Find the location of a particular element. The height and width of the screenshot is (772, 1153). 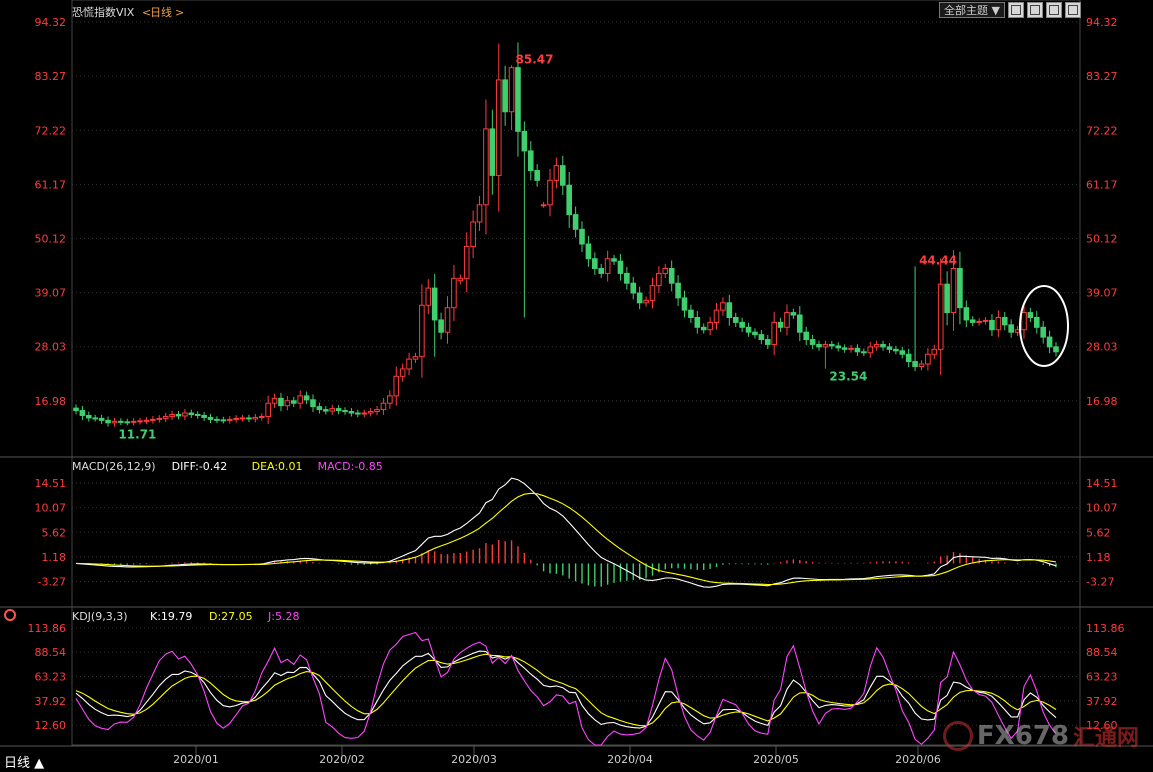

price-tick-right: 50.12 is located at coordinates (1102, 239).